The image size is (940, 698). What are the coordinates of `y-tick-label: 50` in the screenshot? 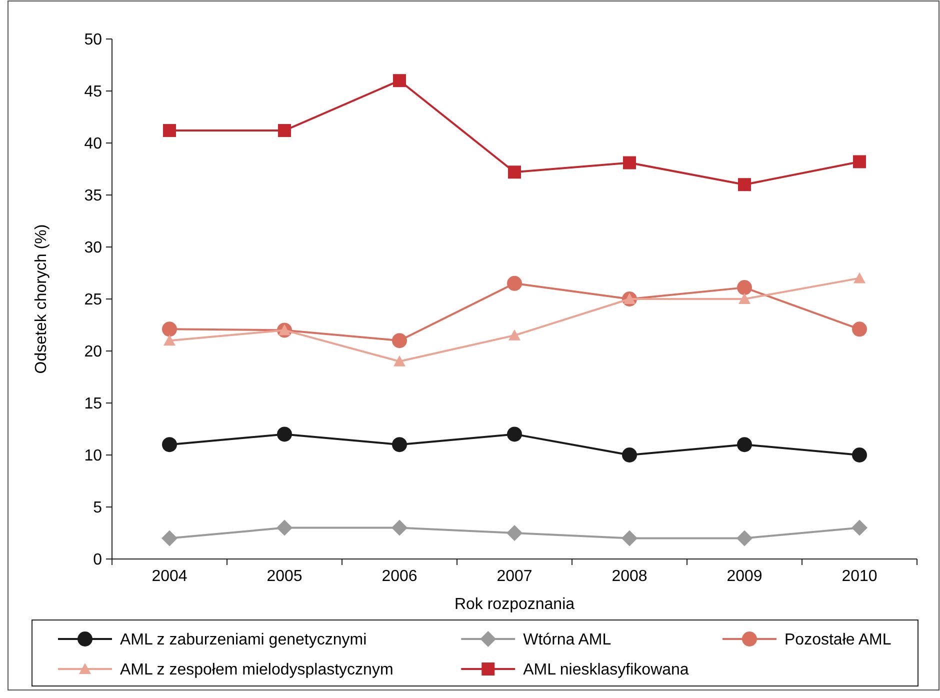 It's located at (93, 40).